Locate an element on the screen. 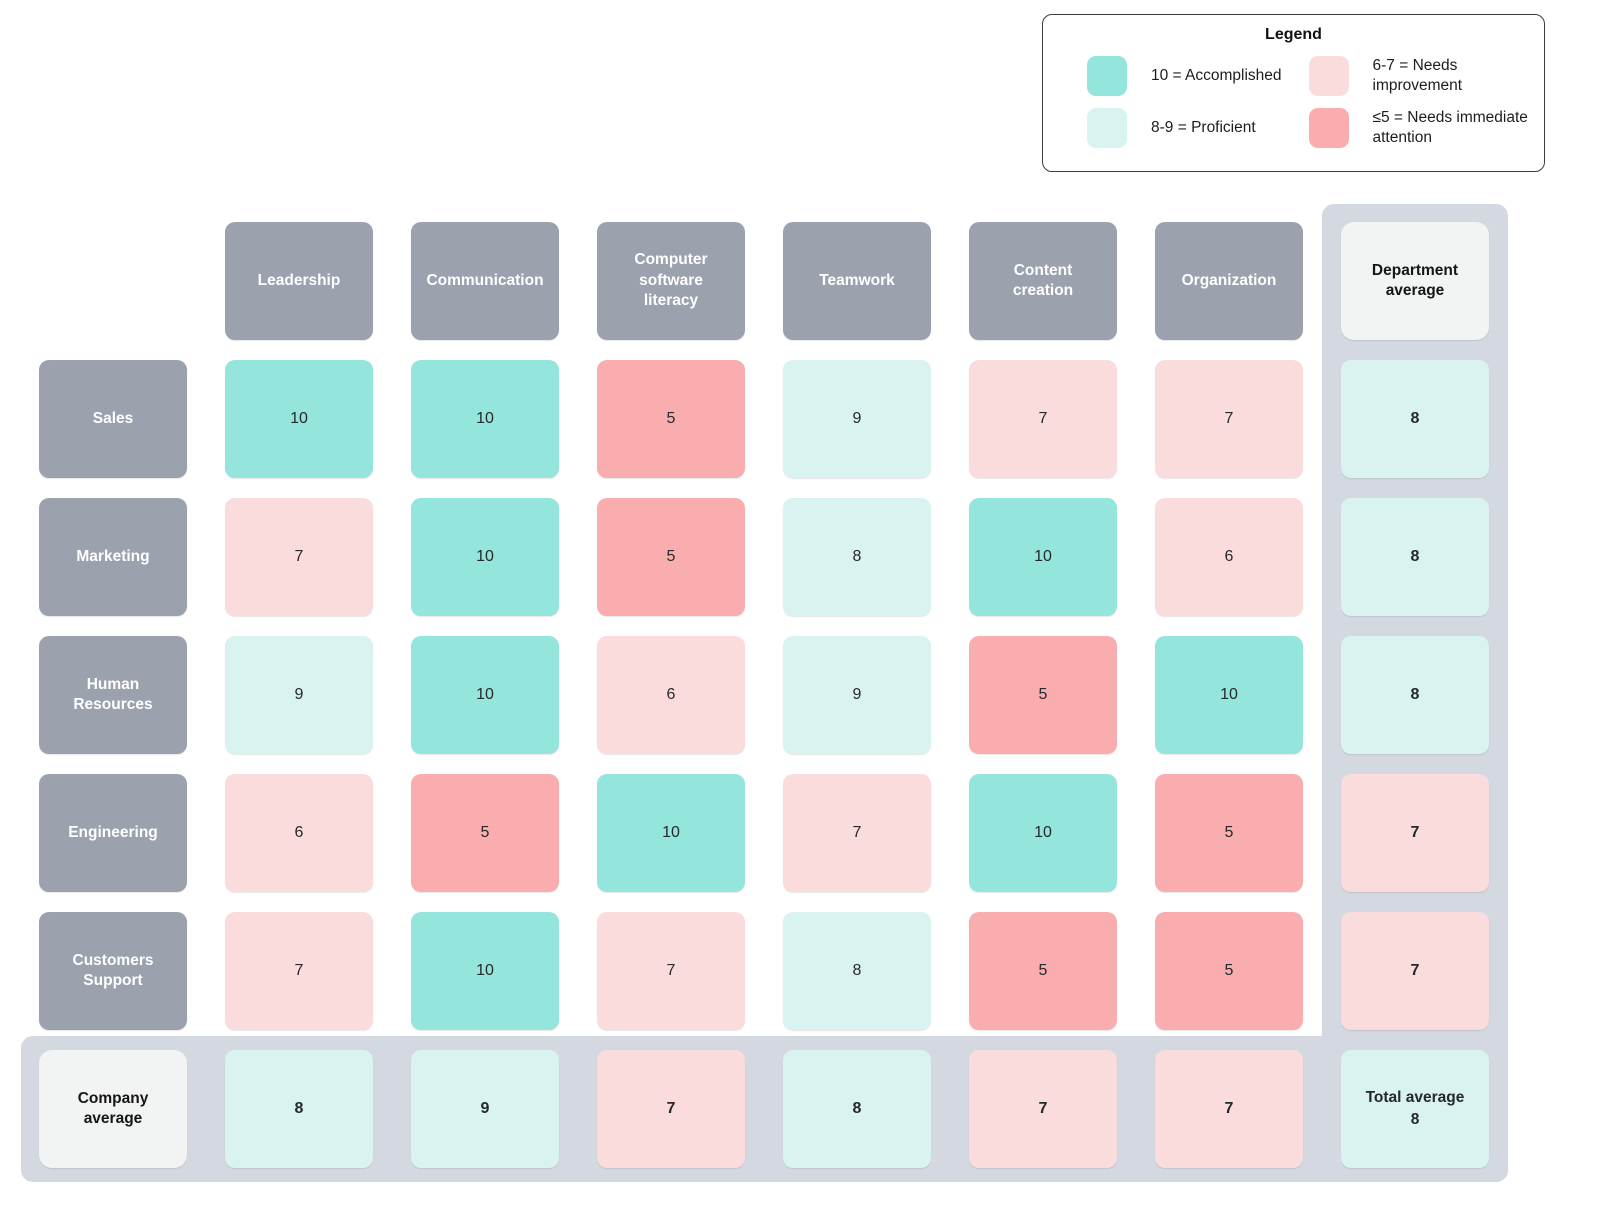  legend-item-needs-immediate-attention: ≤5 = Needs immediate attention is located at coordinates (1419, 128).